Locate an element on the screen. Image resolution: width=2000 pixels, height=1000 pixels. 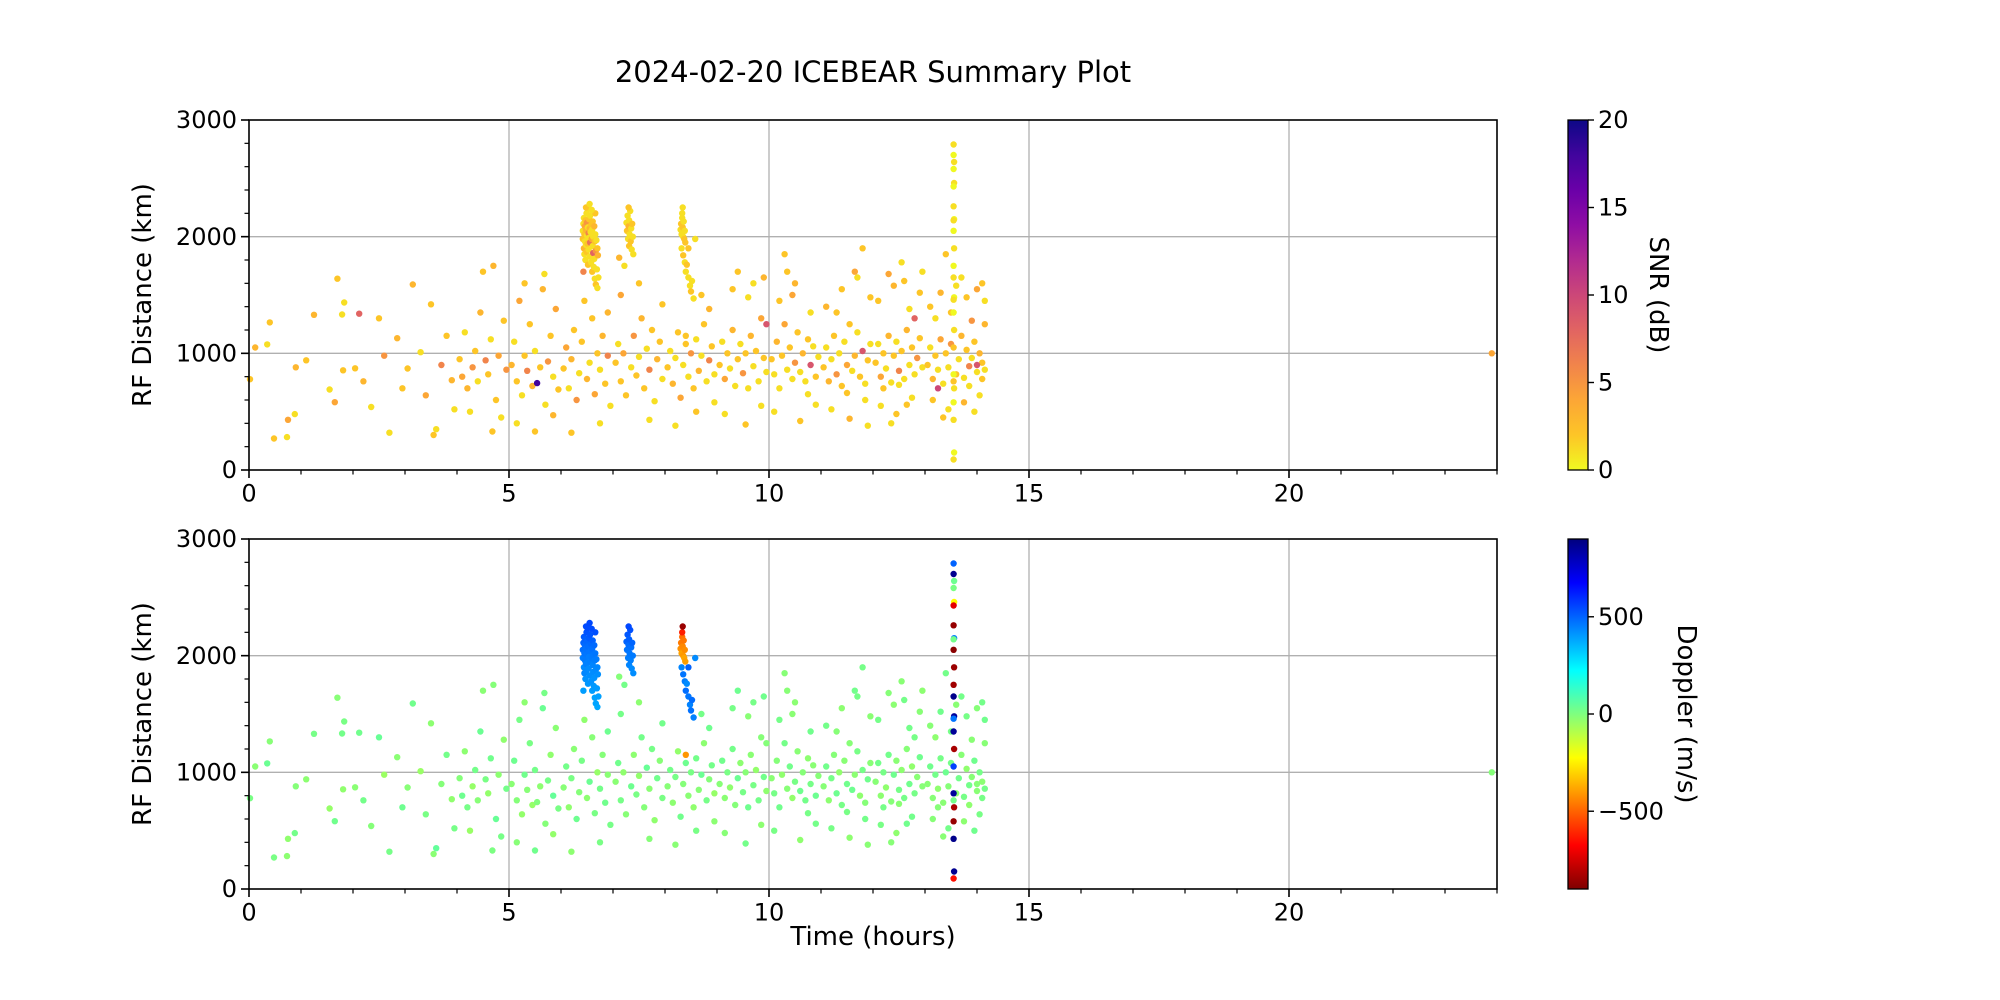
x-tick-label-doppler: 20 is located at coordinates (1289, 913).